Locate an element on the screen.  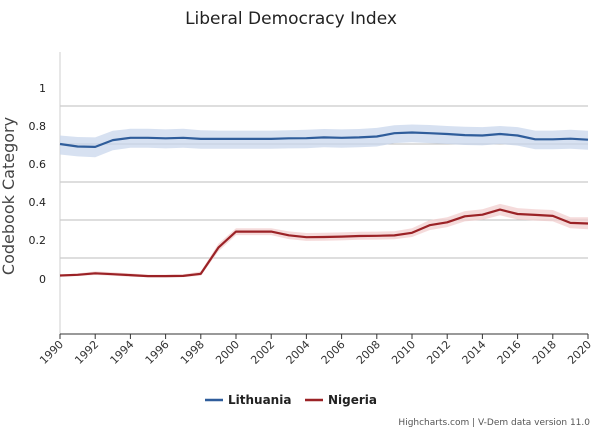
y-tick-label: 0.6 is located at coordinates (38, 164).